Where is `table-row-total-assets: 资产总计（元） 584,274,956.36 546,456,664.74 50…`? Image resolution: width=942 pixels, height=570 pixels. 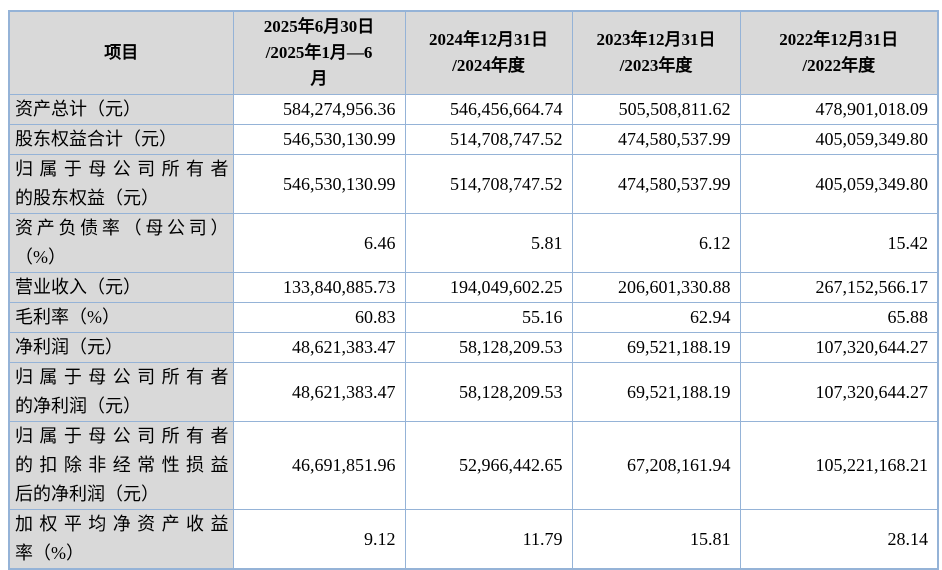 table-row-total-assets: 资产总计（元） 584,274,956.36 546,456,664.74 50… is located at coordinates (473, 109).